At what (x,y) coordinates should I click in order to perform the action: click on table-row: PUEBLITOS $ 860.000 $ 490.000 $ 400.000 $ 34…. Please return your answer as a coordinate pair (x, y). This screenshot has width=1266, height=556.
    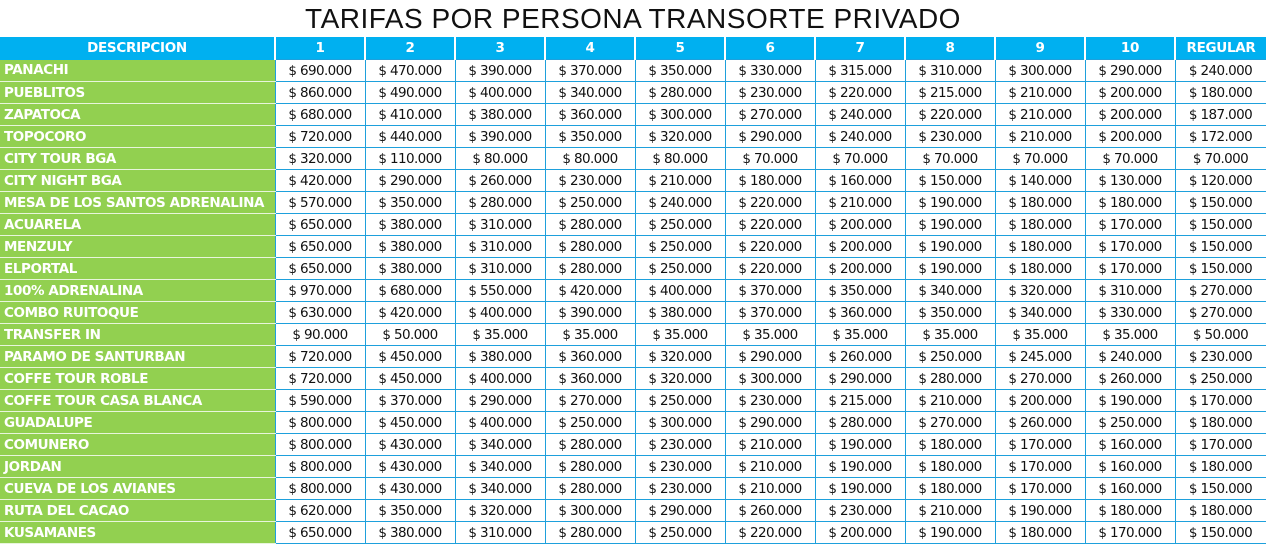
    Looking at the image, I should click on (633, 92).